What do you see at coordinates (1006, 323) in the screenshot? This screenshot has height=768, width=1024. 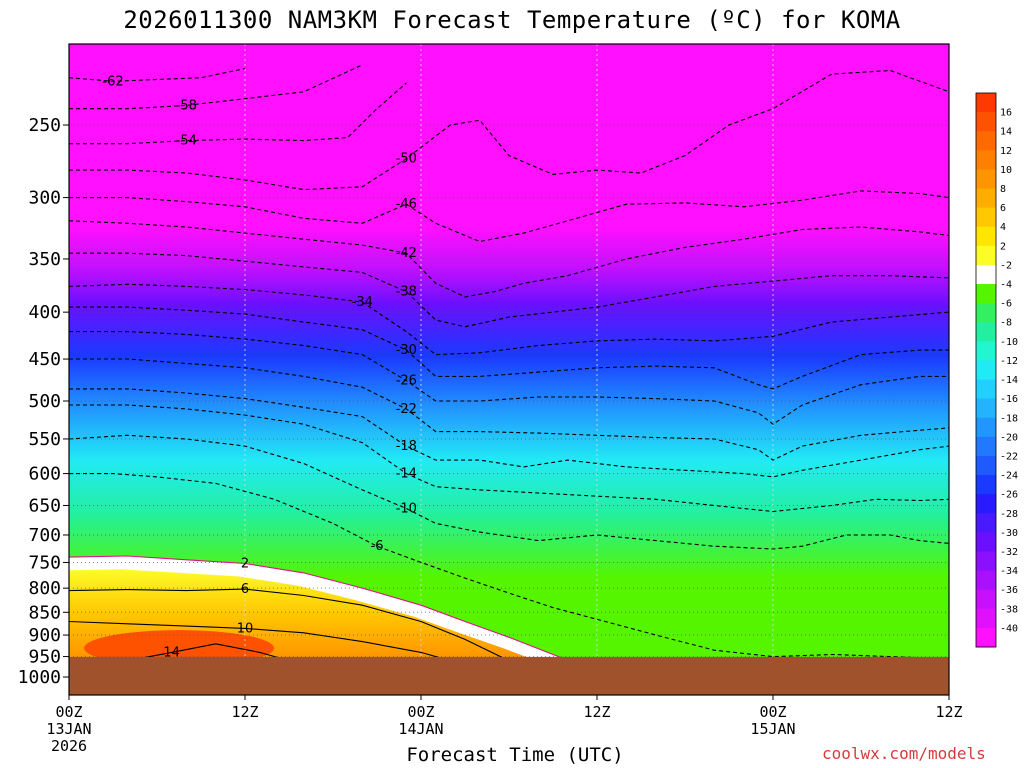 I see `colorbar-label: -8` at bounding box center [1006, 323].